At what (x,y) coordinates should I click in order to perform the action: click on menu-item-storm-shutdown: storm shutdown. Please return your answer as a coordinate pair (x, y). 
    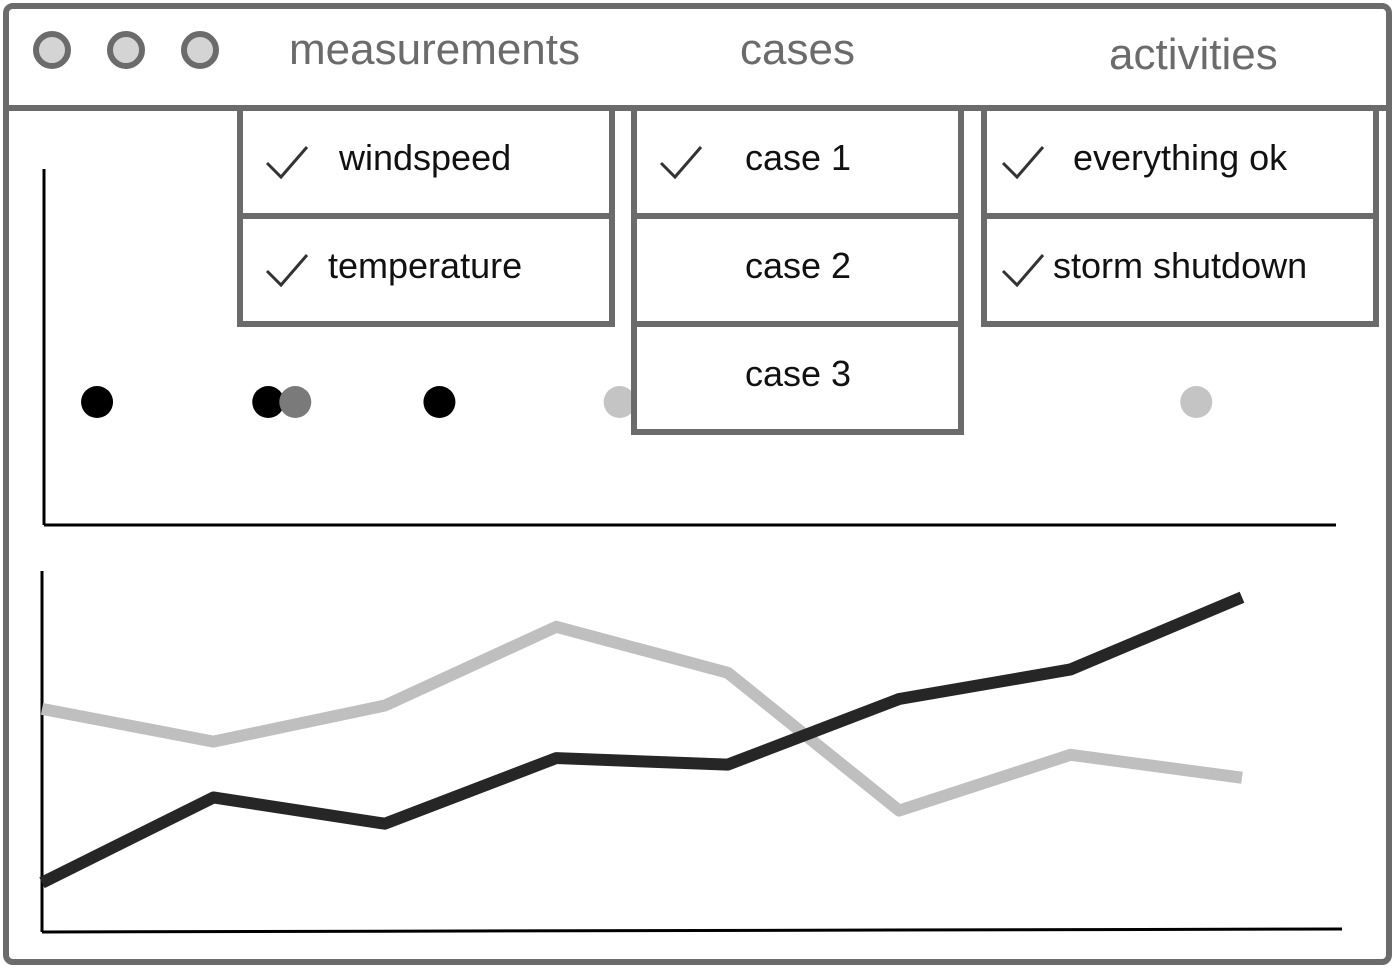
    Looking at the image, I should click on (1180, 273).